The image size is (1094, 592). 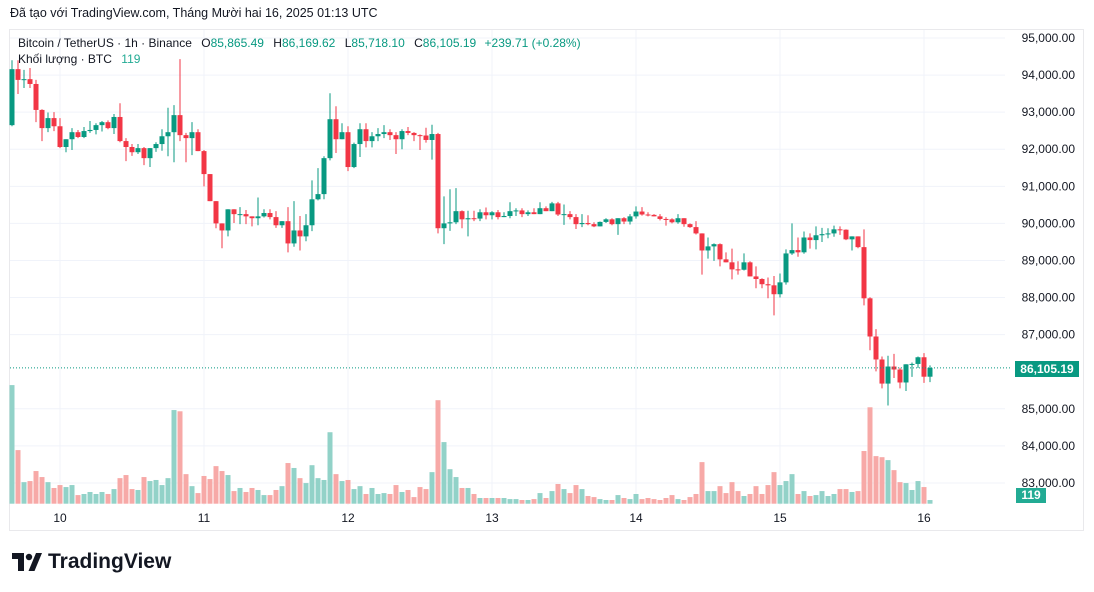 What do you see at coordinates (1047, 369) in the screenshot?
I see `last-price-label: 86,105.19` at bounding box center [1047, 369].